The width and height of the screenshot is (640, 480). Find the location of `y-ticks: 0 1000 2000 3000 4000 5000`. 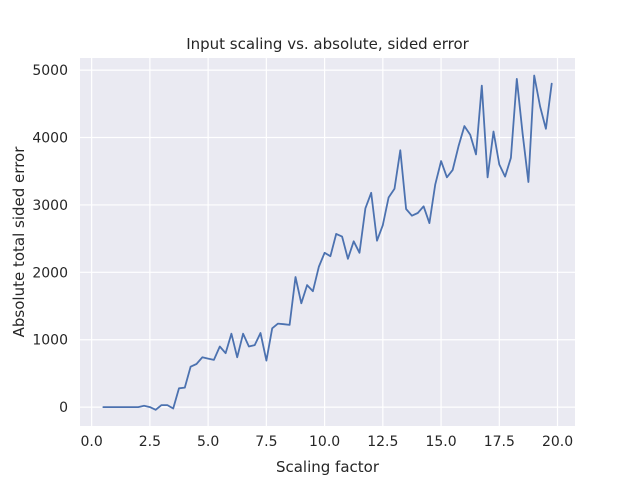

y-ticks: 0 1000 2000 3000 4000 5000 is located at coordinates (50, 239).